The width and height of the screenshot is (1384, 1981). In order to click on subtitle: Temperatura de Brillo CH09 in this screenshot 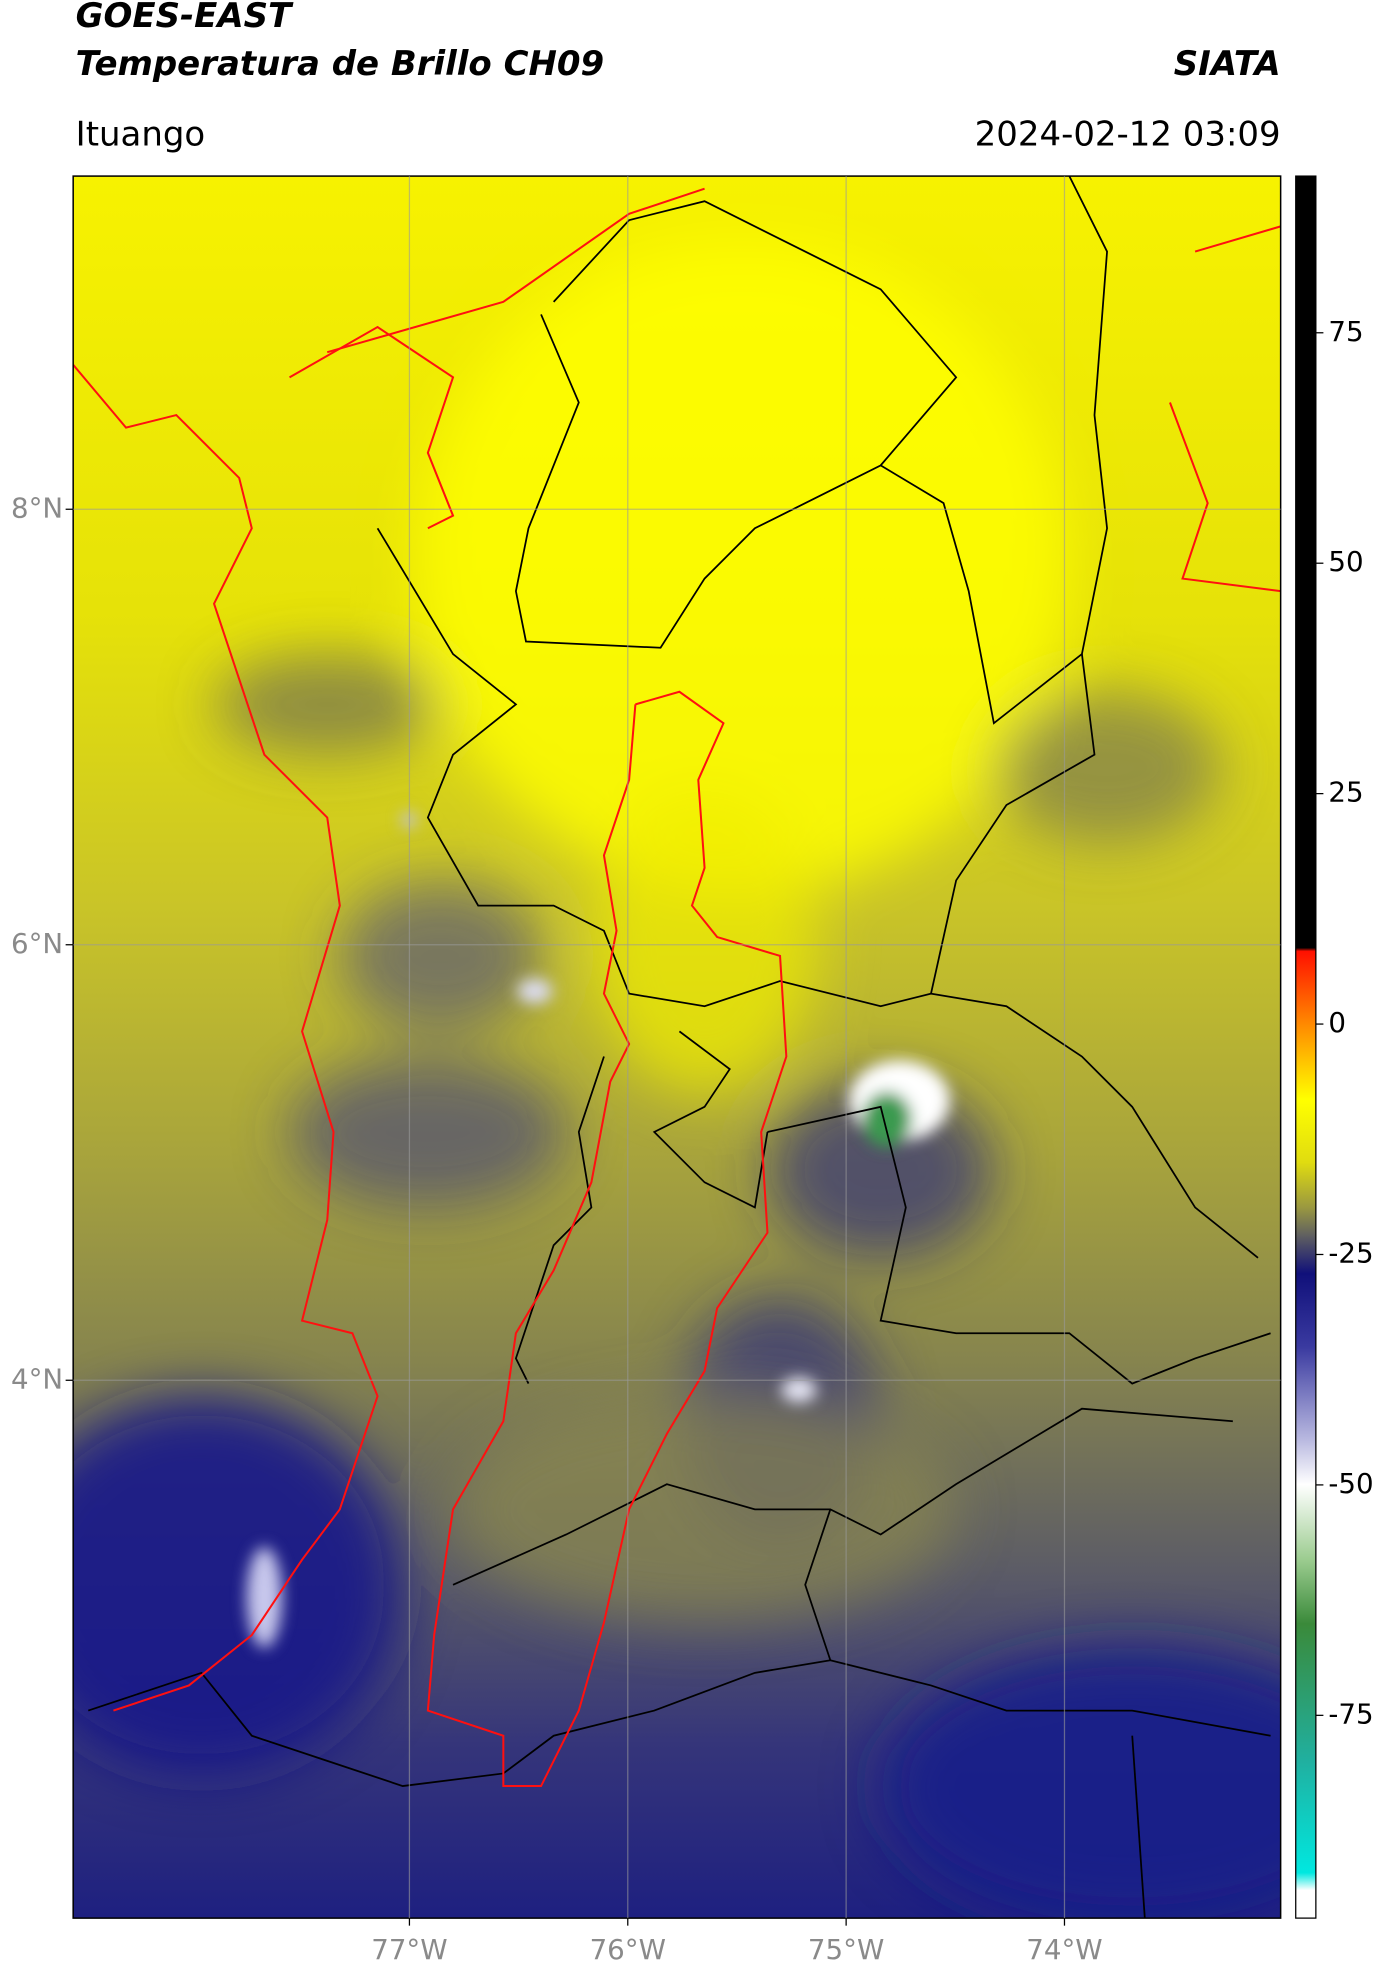, I will do `click(340, 64)`.